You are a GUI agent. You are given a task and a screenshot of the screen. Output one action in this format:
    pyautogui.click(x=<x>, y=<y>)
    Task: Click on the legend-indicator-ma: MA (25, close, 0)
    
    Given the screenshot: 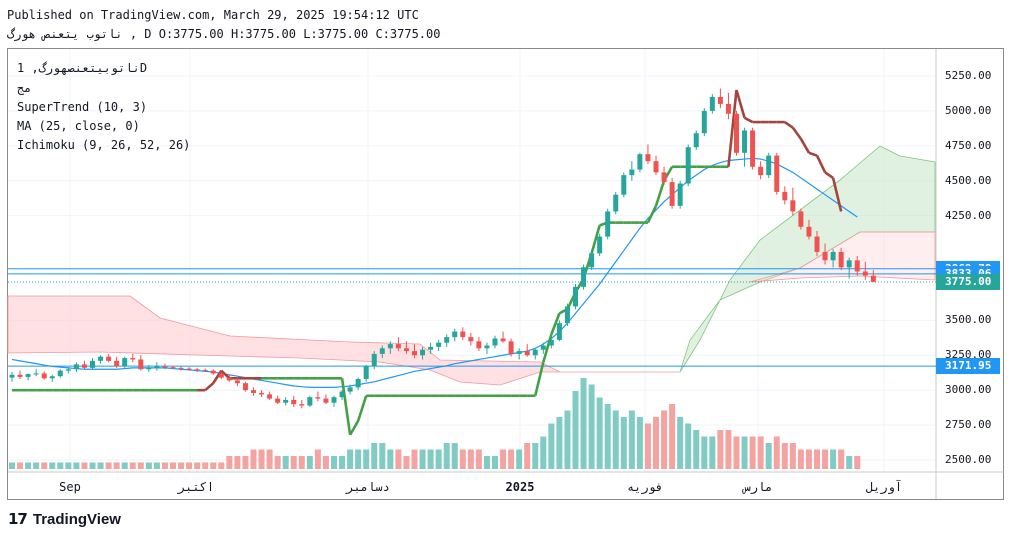 What is the action you would take?
    pyautogui.click(x=78, y=126)
    